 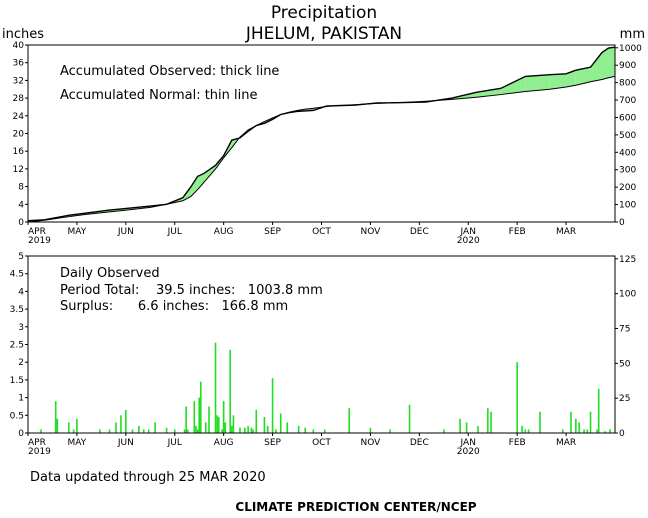 What do you see at coordinates (17, 310) in the screenshot?
I see `left-tick-label: 3.5` at bounding box center [17, 310].